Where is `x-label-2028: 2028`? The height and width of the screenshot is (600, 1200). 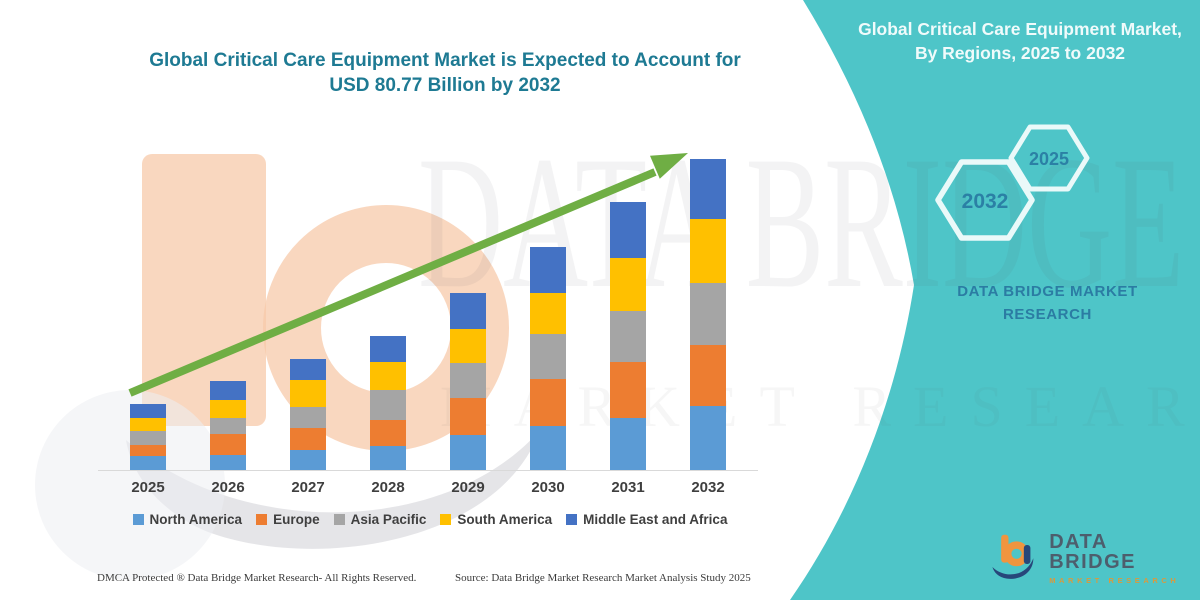 x-label-2028: 2028 is located at coordinates (388, 487).